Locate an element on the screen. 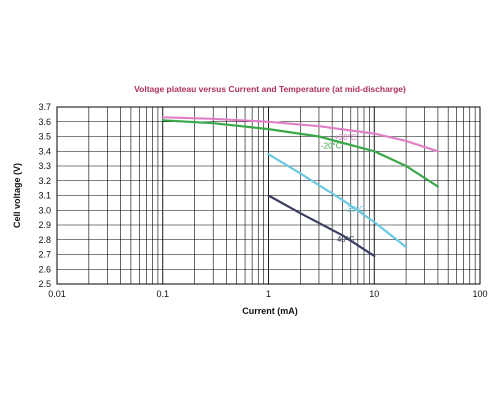 This screenshot has height=400, width=500. series-label: -30°C is located at coordinates (354, 209).